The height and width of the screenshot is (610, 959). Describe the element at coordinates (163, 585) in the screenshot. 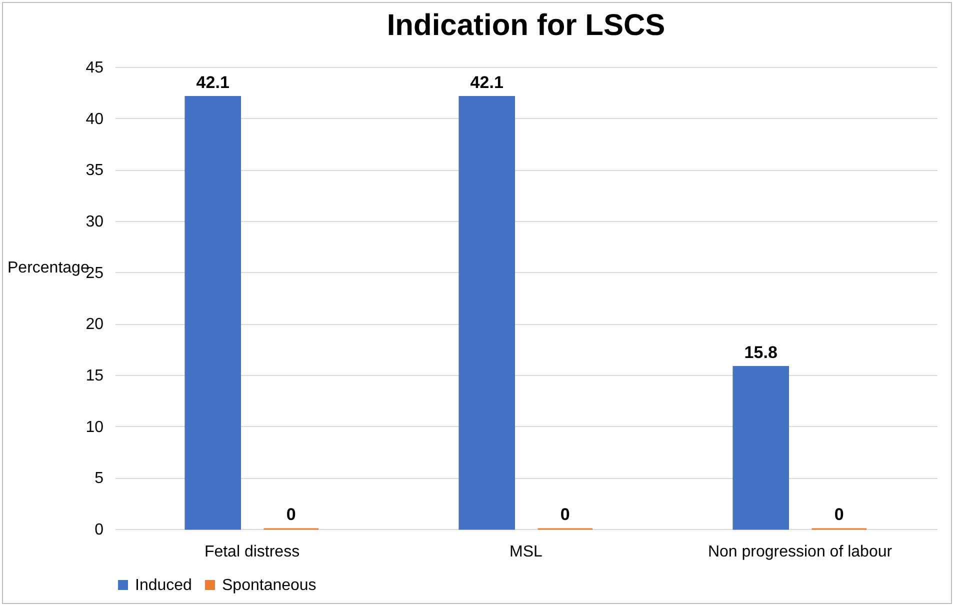

I see `legend-label: Induced` at that location.